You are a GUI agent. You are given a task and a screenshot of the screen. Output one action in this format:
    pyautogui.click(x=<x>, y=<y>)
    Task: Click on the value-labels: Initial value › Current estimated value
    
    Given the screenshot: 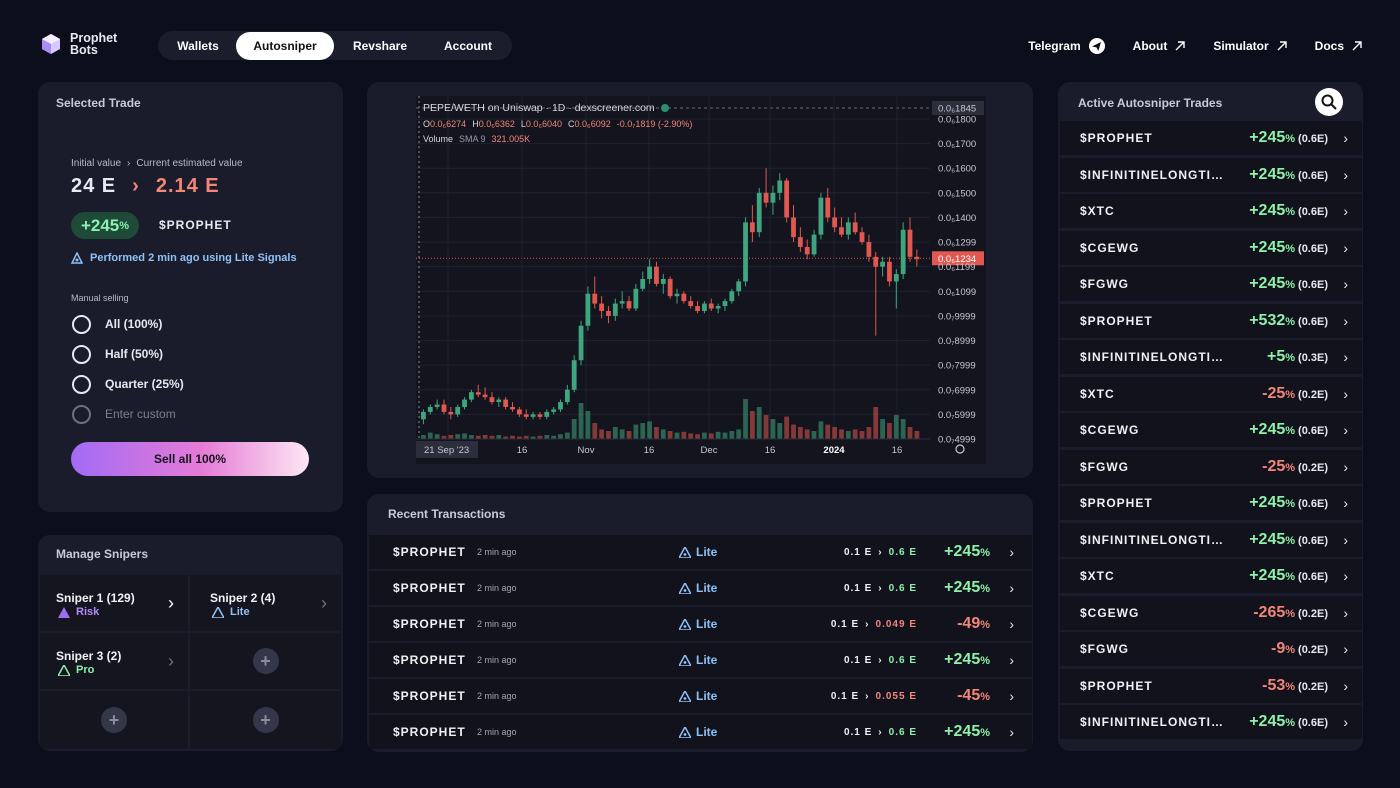 What is the action you would take?
    pyautogui.click(x=157, y=163)
    